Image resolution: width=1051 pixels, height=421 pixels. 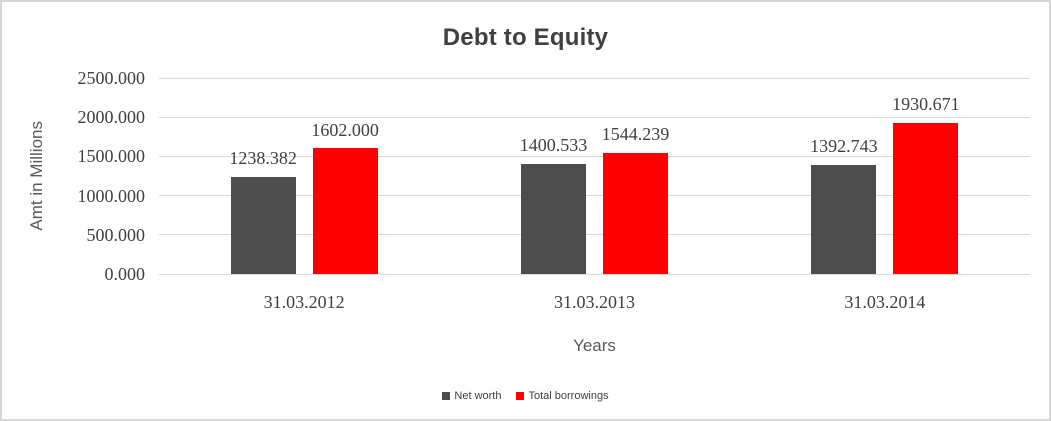 What do you see at coordinates (635, 134) in the screenshot?
I see `data-label: 1544.239` at bounding box center [635, 134].